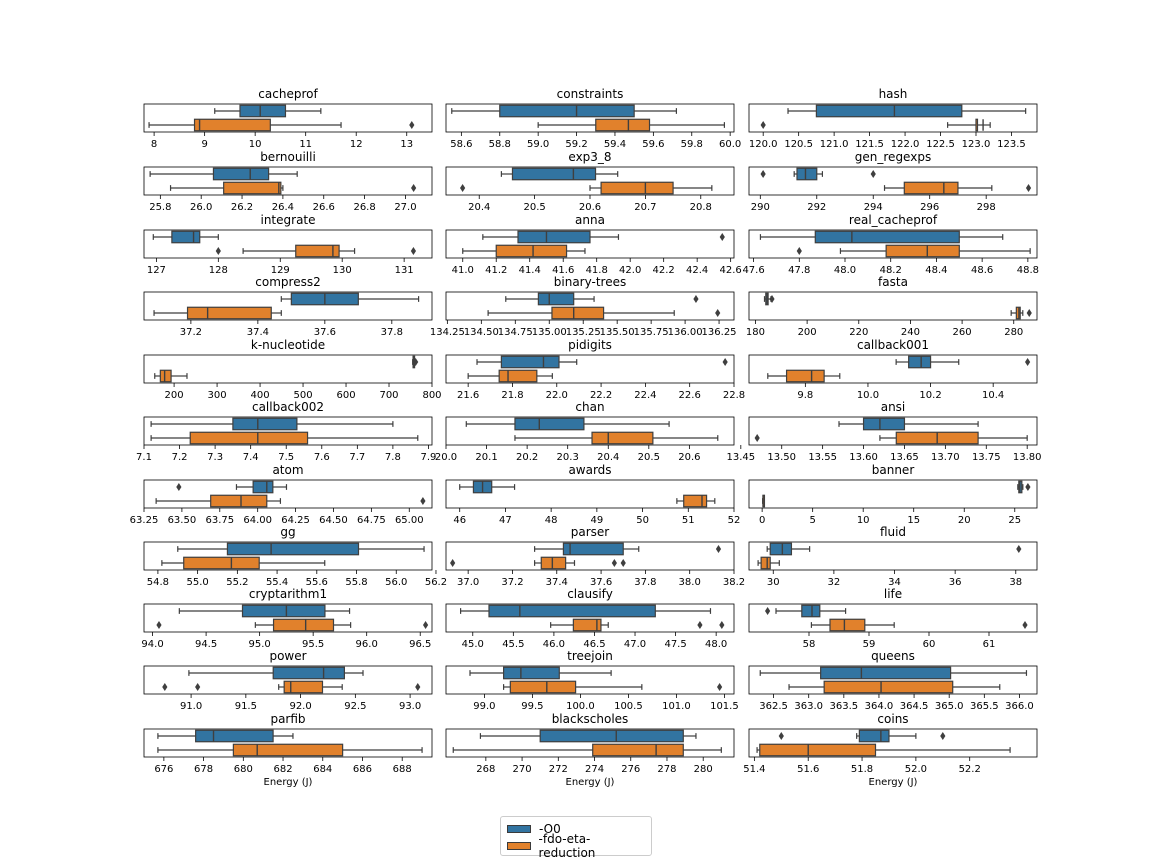 The width and height of the screenshot is (1152, 864). Describe the element at coordinates (260, 395) in the screenshot. I see `x-tick-label: 400` at that location.